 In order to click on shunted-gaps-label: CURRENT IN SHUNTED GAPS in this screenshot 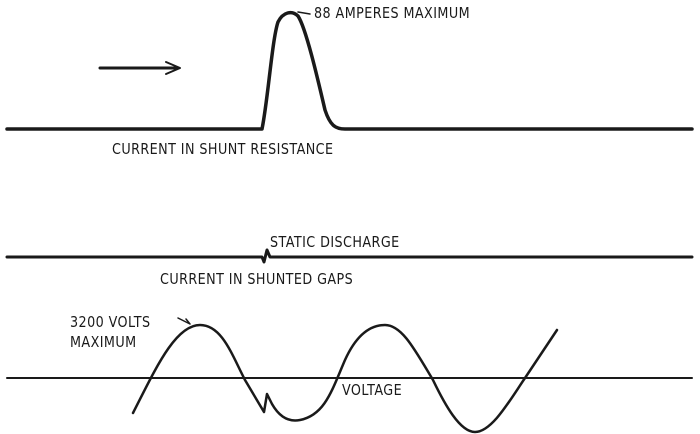, I will do `click(257, 279)`.